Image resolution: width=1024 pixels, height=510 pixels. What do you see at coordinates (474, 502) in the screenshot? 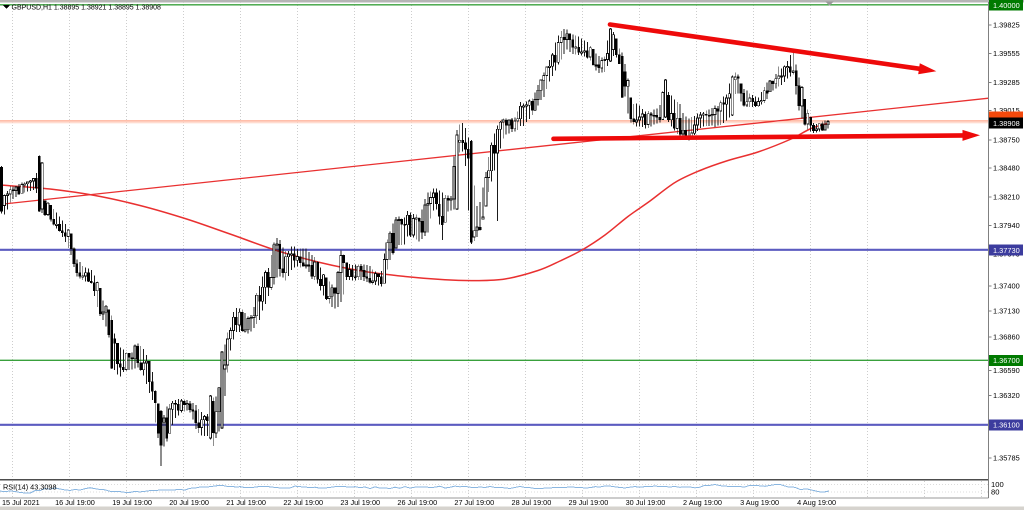
I see `svg-text: 27 Jul 19:00` at bounding box center [474, 502].